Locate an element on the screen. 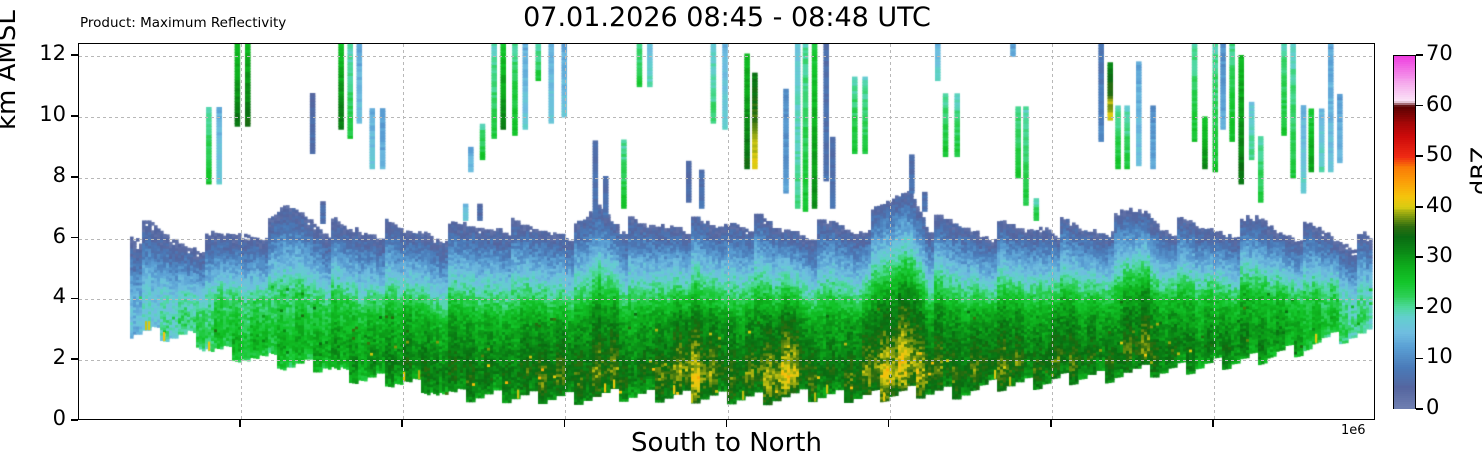  page-title: 07.01.2026 08:45 - 08:48 UTC is located at coordinates (727, 17).